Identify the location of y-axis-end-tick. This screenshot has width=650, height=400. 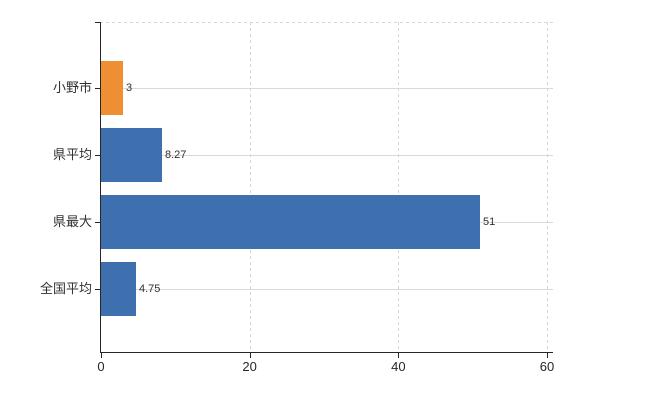
(97, 22).